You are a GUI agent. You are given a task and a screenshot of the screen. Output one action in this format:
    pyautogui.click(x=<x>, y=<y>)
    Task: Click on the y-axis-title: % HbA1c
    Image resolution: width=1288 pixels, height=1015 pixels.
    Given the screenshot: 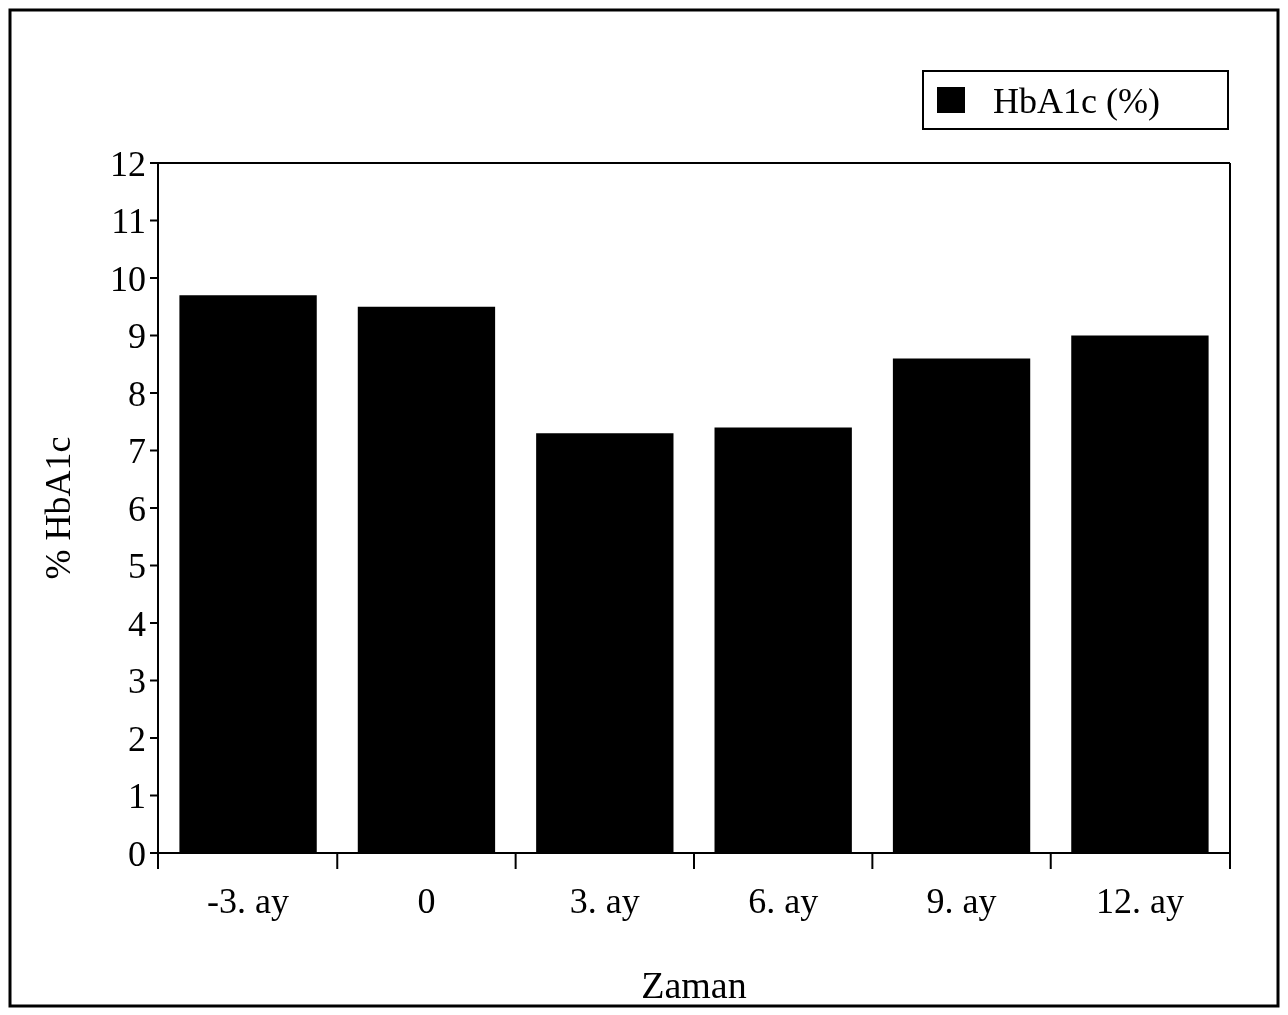 What is the action you would take?
    pyautogui.click(x=58, y=508)
    